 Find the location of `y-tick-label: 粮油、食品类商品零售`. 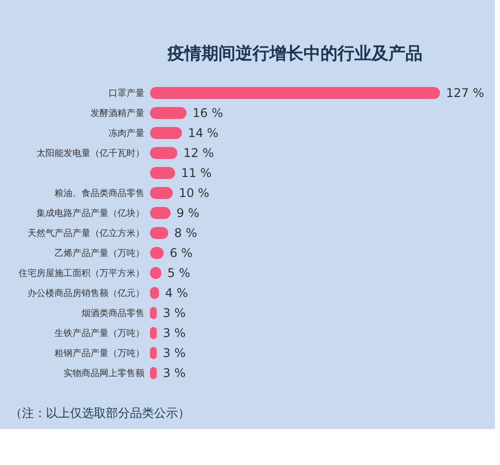

y-tick-label: 粮油、食品类商品零售 is located at coordinates (99, 193).